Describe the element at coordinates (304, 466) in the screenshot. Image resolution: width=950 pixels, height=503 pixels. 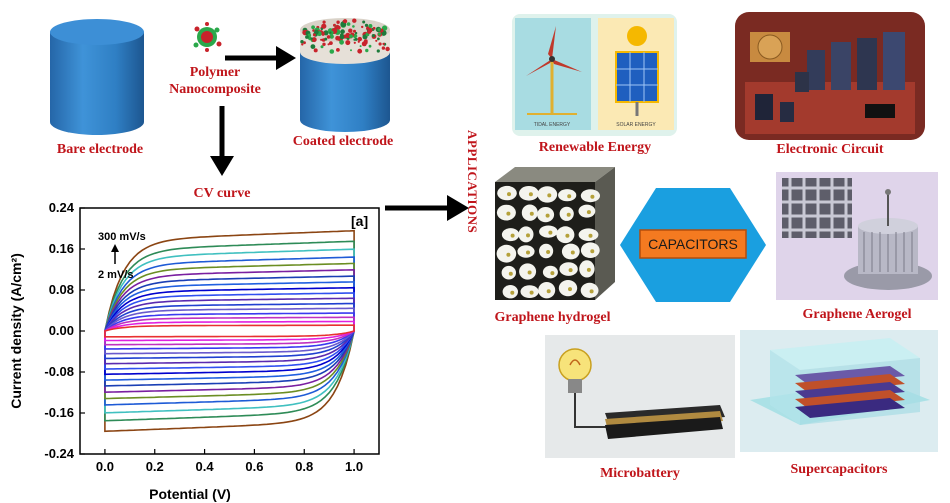
I see `x-tick-label: 0.8` at that location.